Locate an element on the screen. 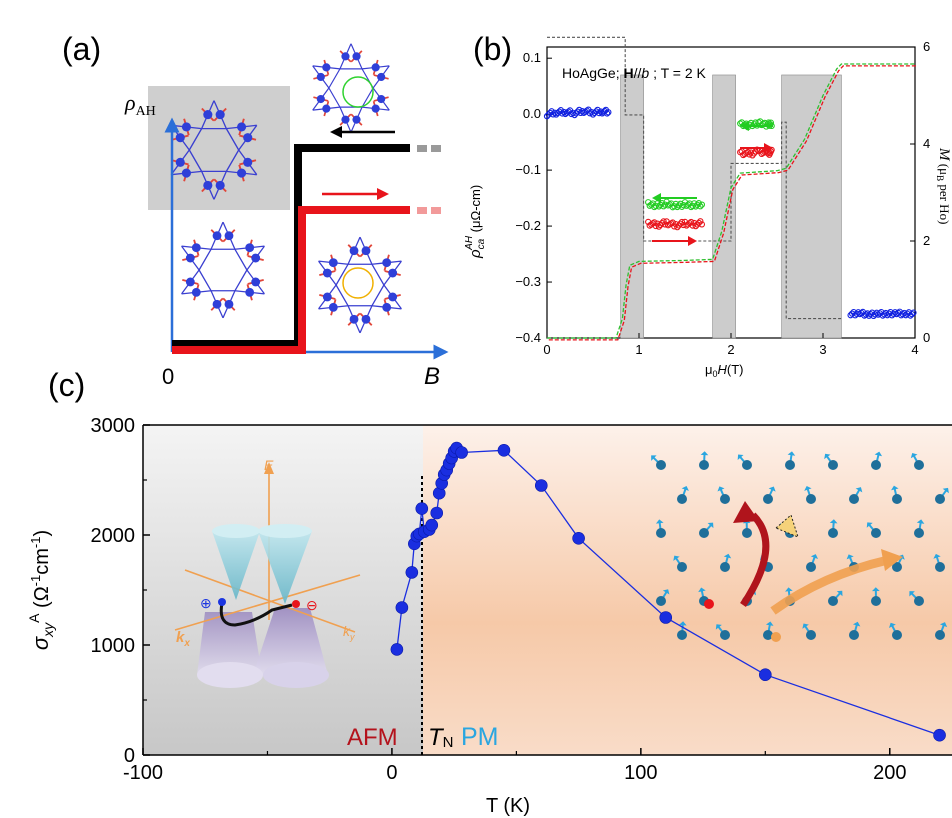 The width and height of the screenshot is (952, 818). panel-c-xlabel: T (K) is located at coordinates (508, 806).